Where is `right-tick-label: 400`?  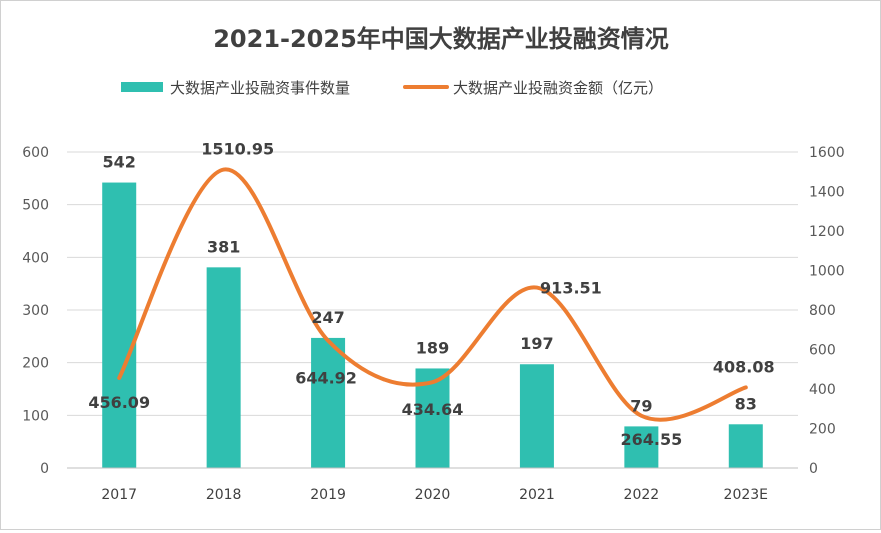
right-tick-label: 400 is located at coordinates (822, 390).